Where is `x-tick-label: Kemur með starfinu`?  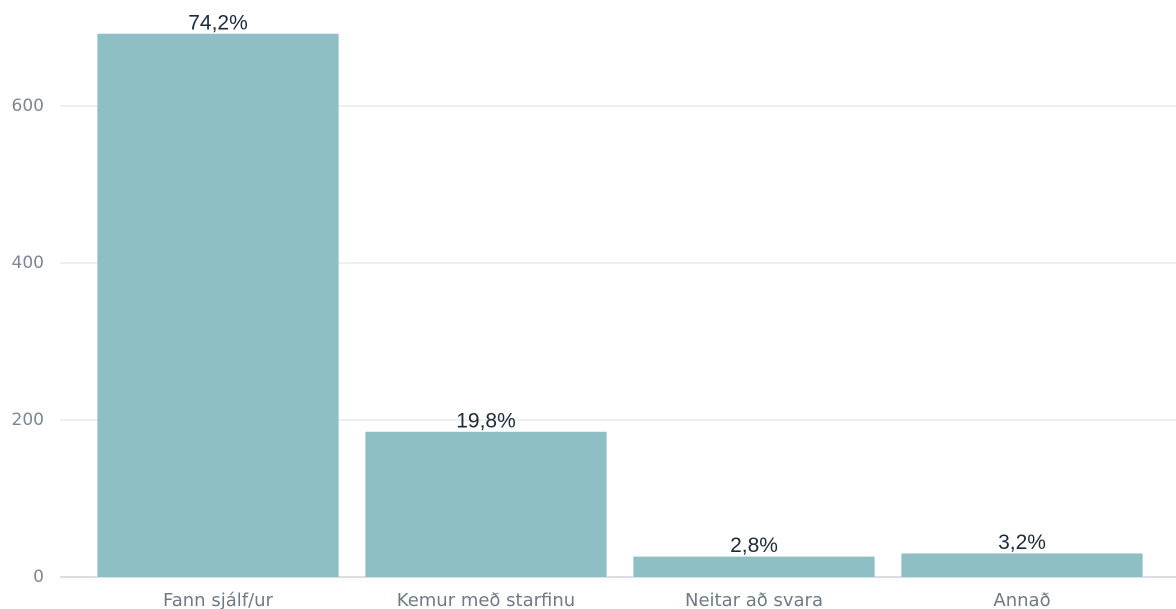
x-tick-label: Kemur með starfinu is located at coordinates (486, 599).